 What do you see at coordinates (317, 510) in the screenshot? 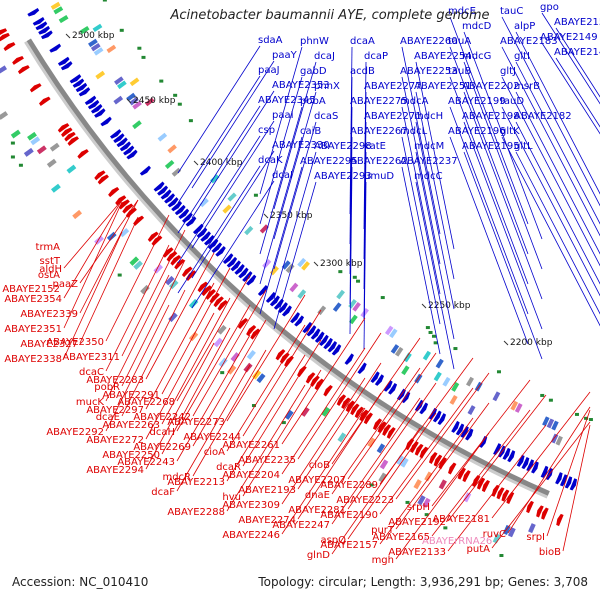
I see `reverse-gene-label: ABAYE2281` at bounding box center [317, 510].